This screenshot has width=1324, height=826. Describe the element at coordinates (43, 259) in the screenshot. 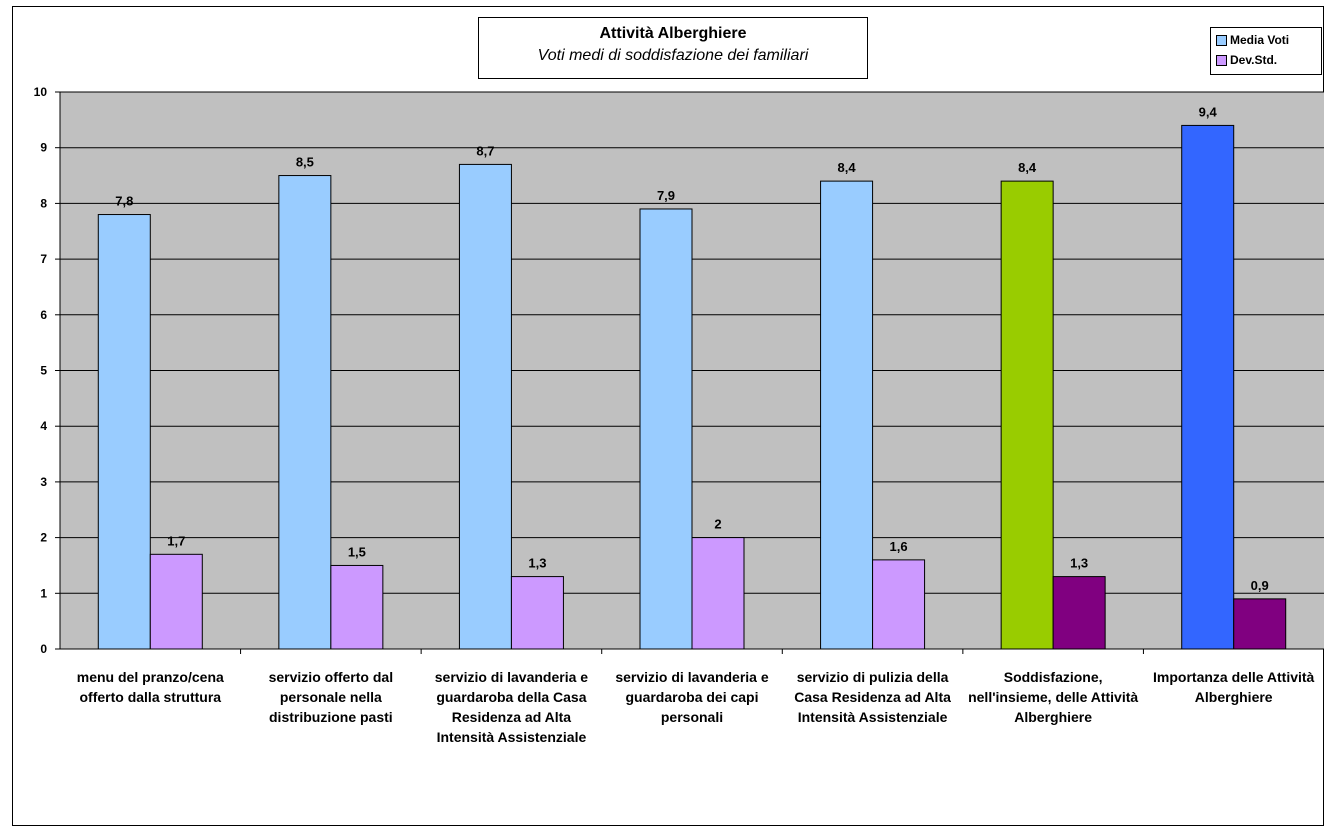

I see `y-tick-label: 7` at that location.